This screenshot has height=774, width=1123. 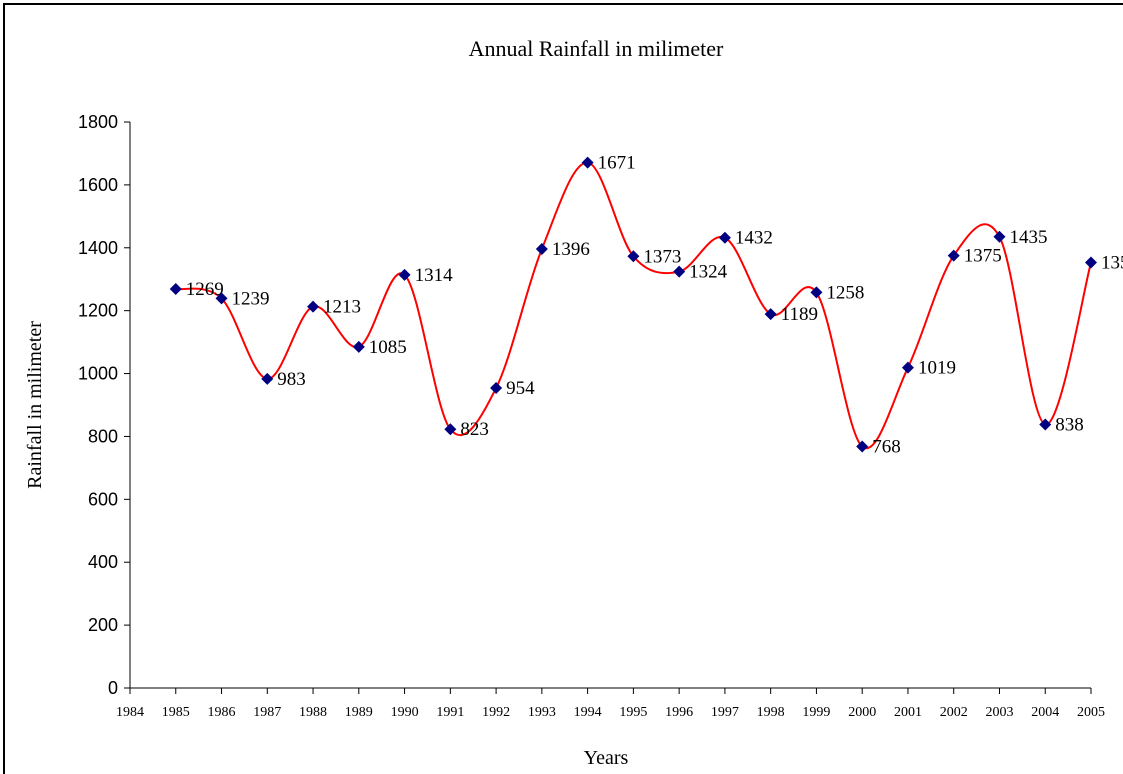 I want to click on y-tick-label: 0, so click(x=113, y=688).